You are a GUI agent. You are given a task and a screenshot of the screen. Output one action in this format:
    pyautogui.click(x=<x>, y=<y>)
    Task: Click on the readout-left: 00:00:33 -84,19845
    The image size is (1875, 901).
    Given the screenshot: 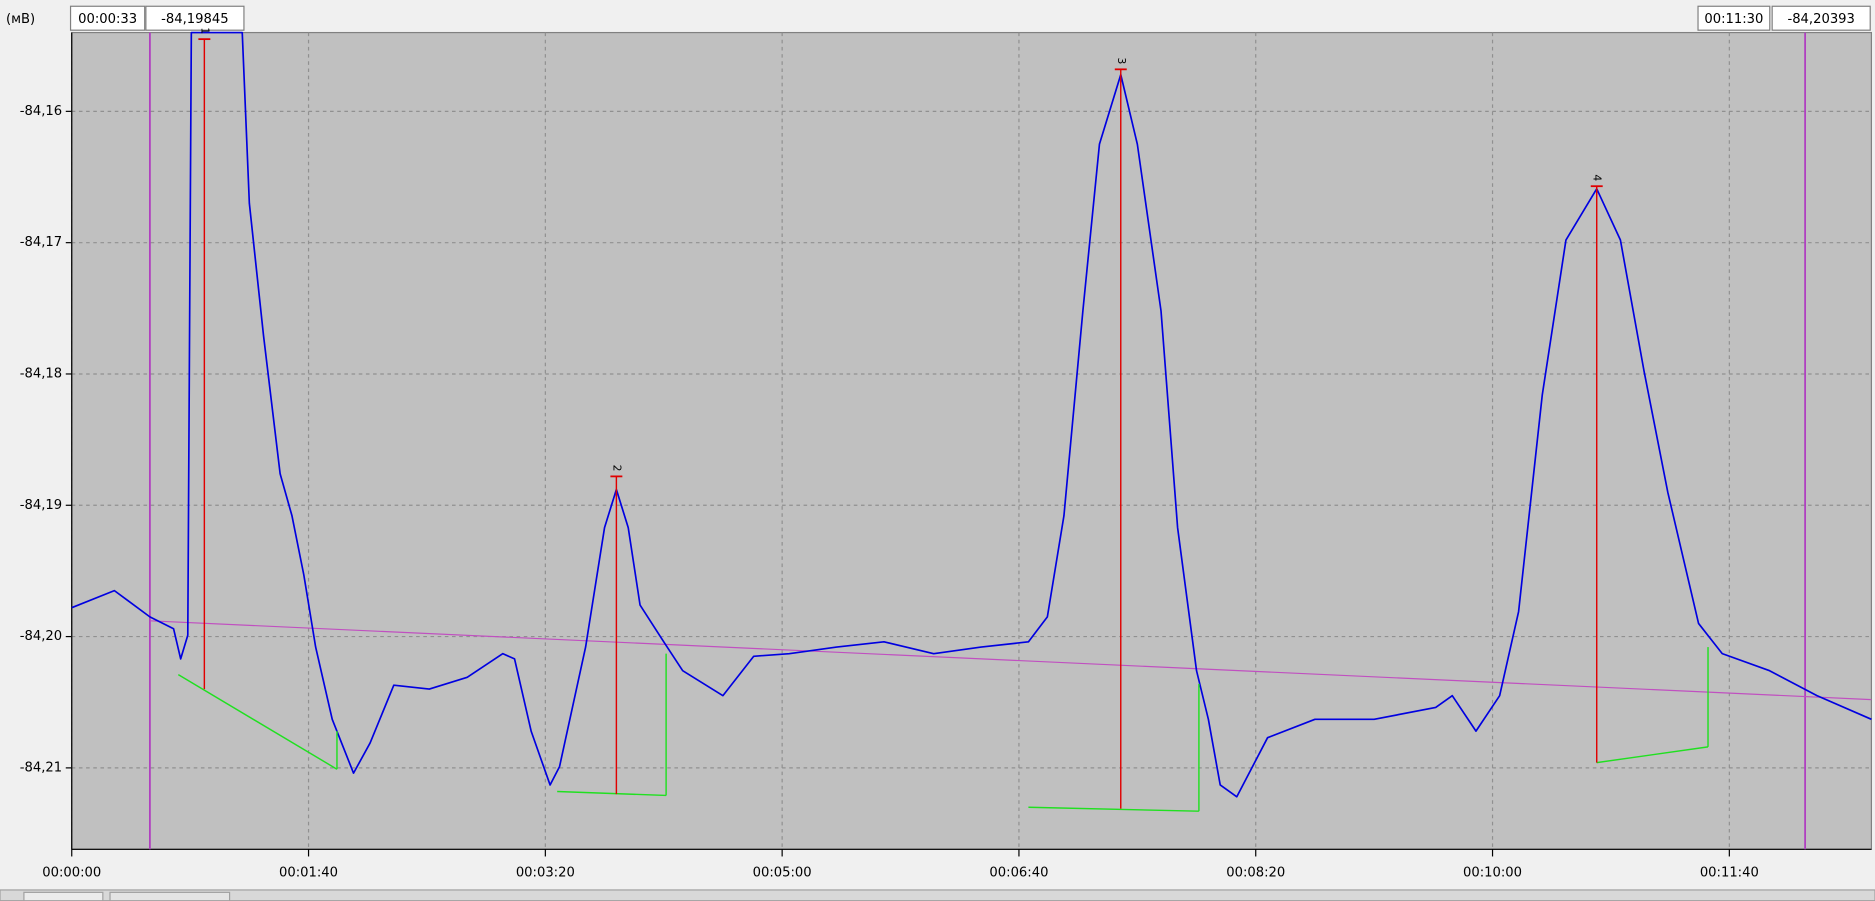 What is the action you would take?
    pyautogui.click(x=157, y=18)
    